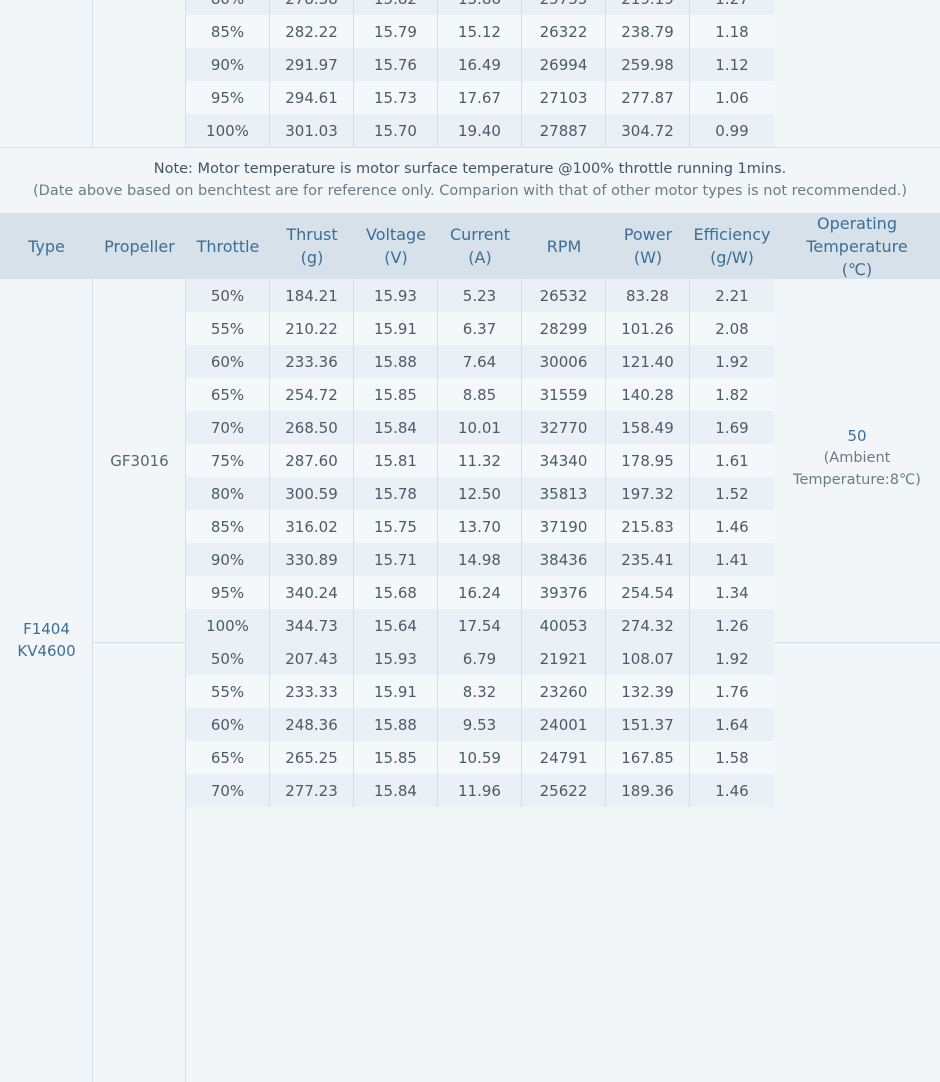 Image resolution: width=940 pixels, height=1082 pixels. I want to click on efficiency-cell: 1.64, so click(732, 724).